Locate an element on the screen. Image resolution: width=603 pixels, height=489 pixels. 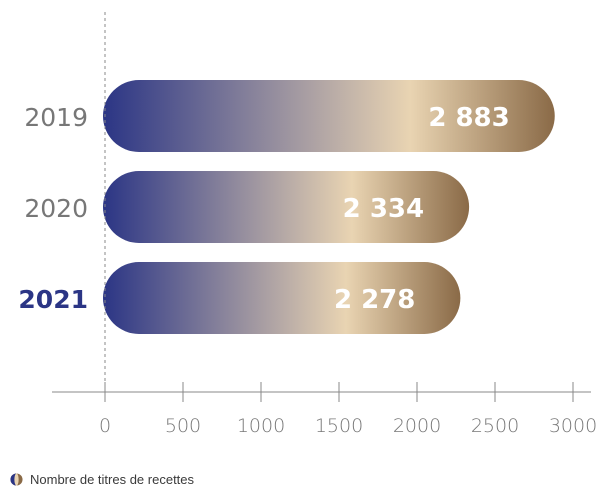
value-label: 2 883 is located at coordinates (468, 118).